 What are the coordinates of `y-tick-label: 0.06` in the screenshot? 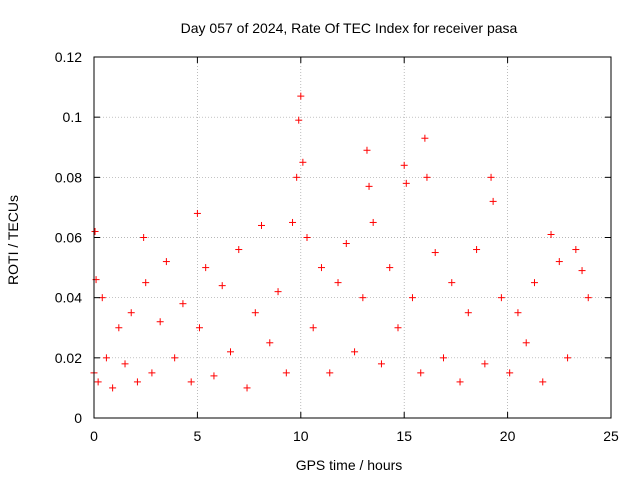 It's located at (68, 238).